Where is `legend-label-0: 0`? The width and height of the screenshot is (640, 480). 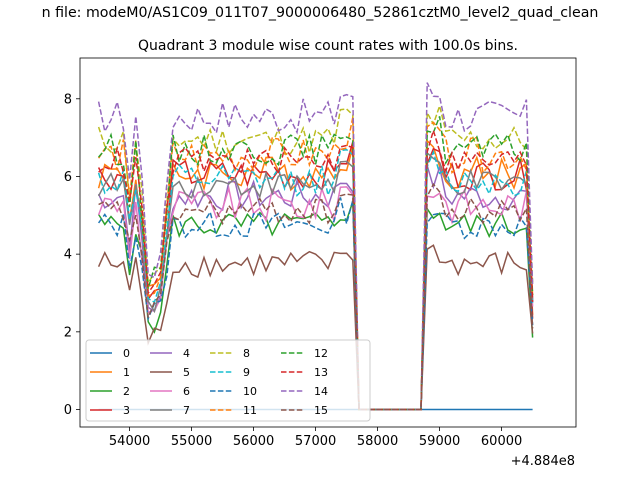 legend-label-0: 0 is located at coordinates (126, 353).